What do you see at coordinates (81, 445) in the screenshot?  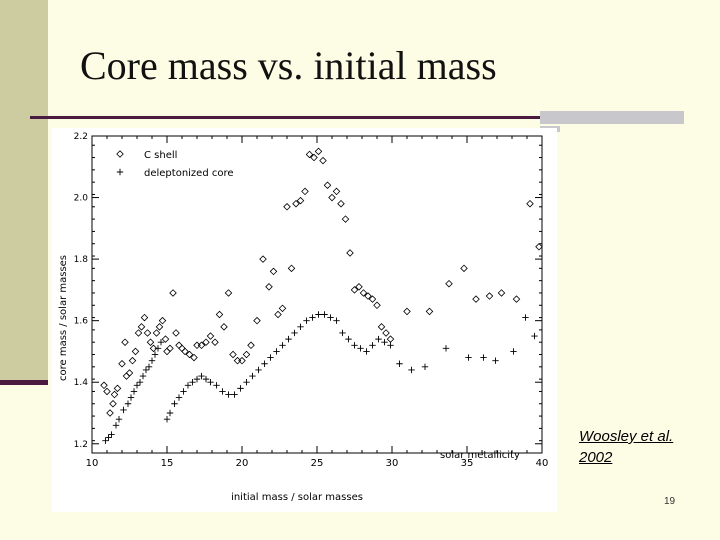 I see `y-tick-label: 1.2` at bounding box center [81, 445].